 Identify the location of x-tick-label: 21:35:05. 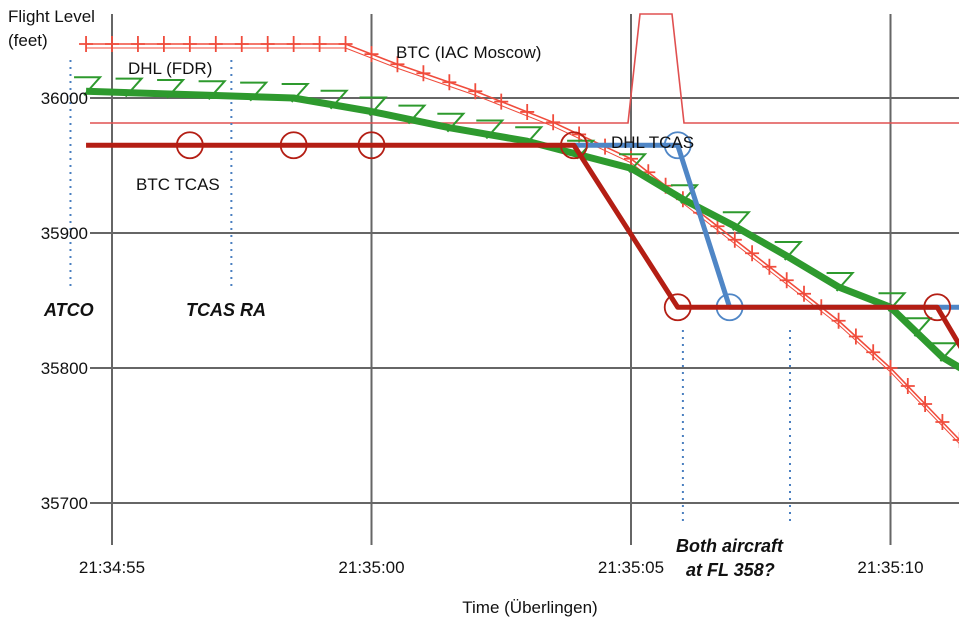
(631, 567).